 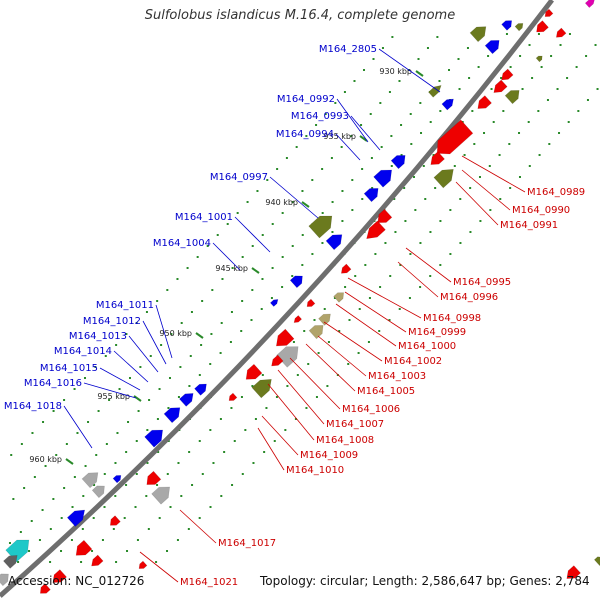 What do you see at coordinates (348, 49) in the screenshot?
I see `left-gene-label: M164_2805` at bounding box center [348, 49].